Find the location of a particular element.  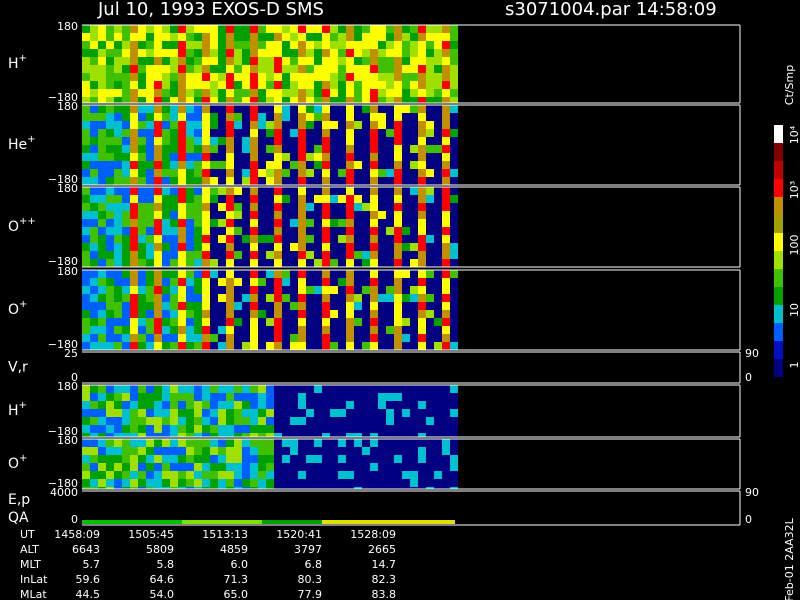

colorbar-cell is located at coordinates (778, 332).